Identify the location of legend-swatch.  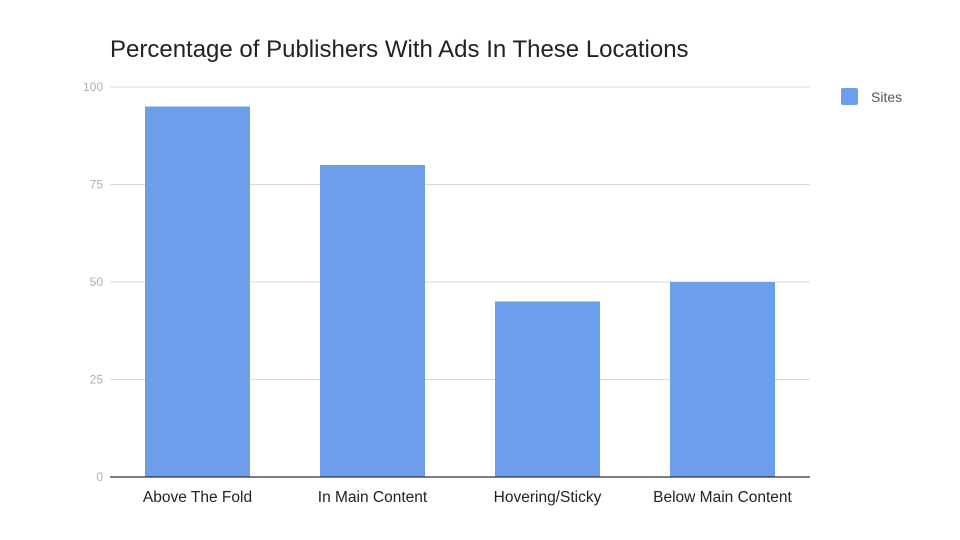
(849, 96).